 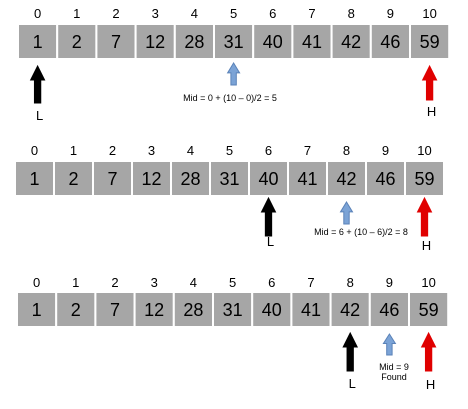 What do you see at coordinates (394, 367) in the screenshot?
I see `mid-calculation-note: Mid = 9` at bounding box center [394, 367].